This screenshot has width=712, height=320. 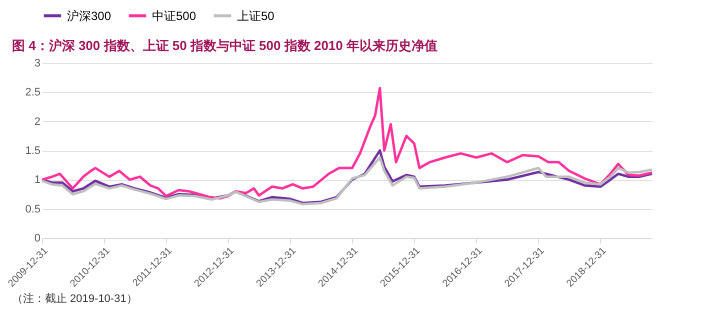 What do you see at coordinates (32, 92) in the screenshot?
I see `y-tick-label: 2.5` at bounding box center [32, 92].